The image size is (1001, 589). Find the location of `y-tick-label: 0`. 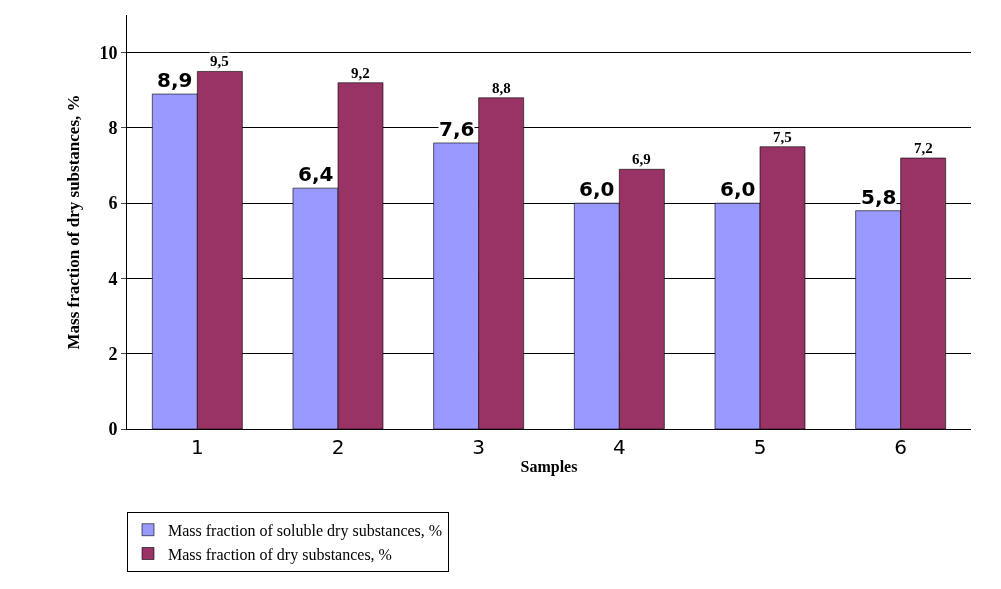

y-tick-label: 0 is located at coordinates (113, 429).